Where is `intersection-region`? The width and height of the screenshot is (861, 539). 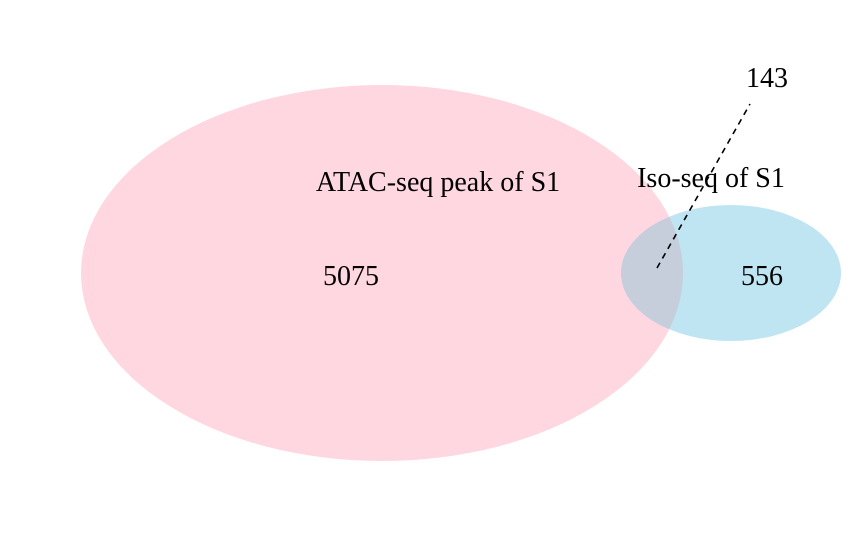
intersection-region is located at coordinates (652, 273).